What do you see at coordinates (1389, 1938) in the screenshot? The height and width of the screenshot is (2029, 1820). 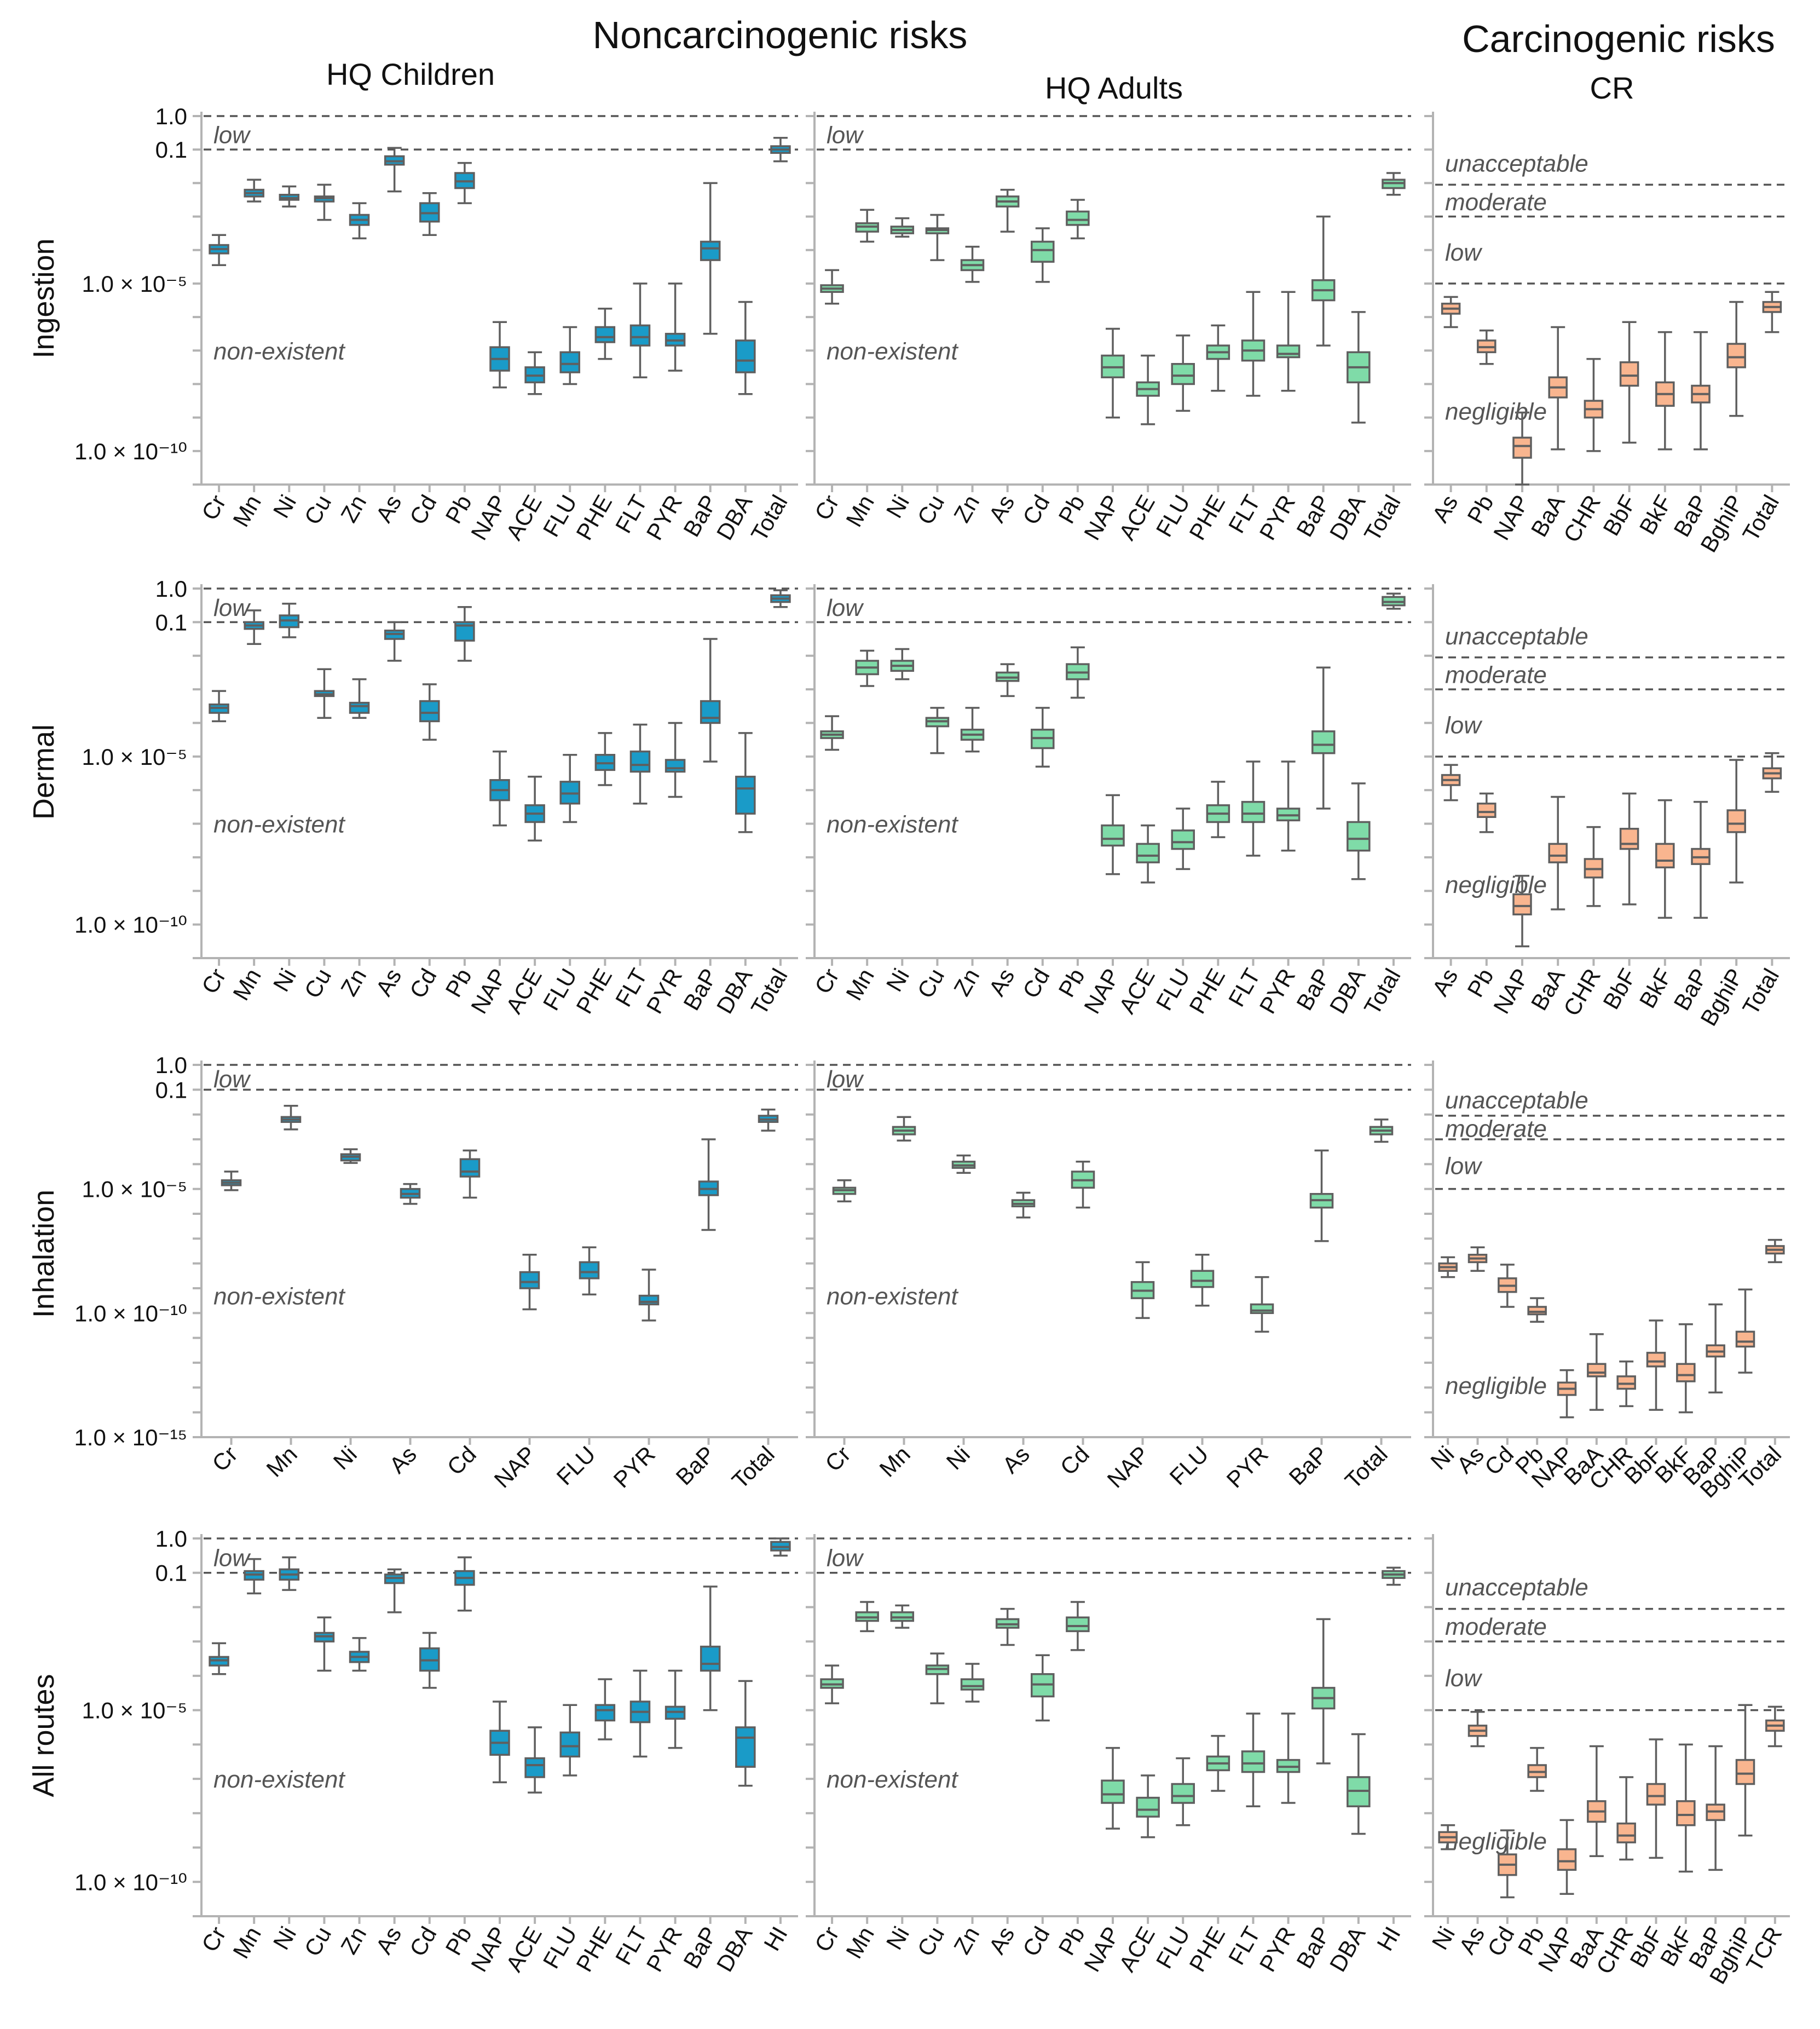 I see `x-tick-label: HI` at bounding box center [1389, 1938].